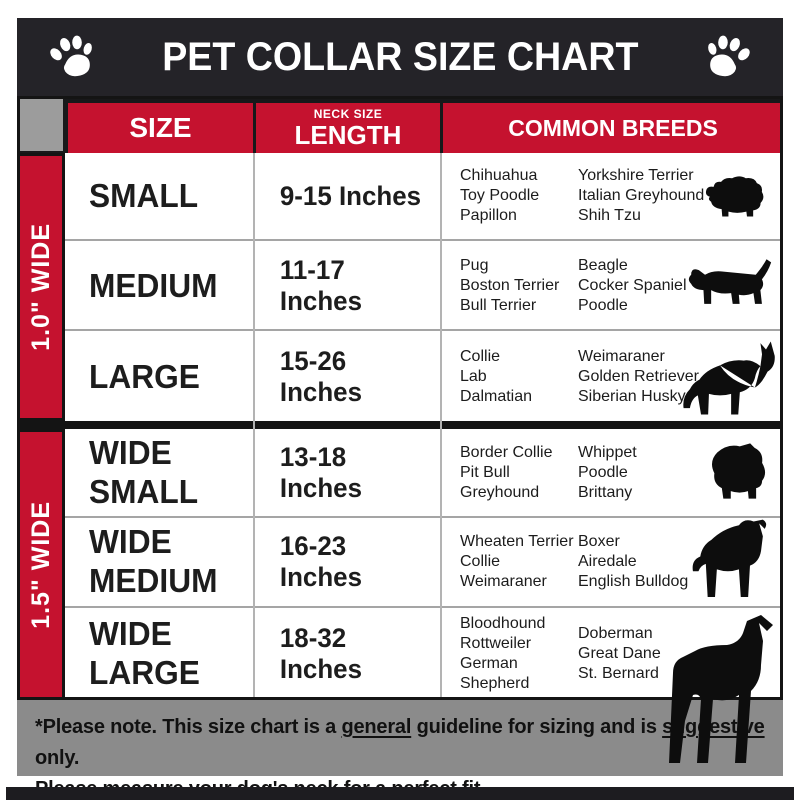 Image resolution: width=800 pixels, height=800 pixels. I want to click on breed-name: Shih Tzu, so click(609, 215).